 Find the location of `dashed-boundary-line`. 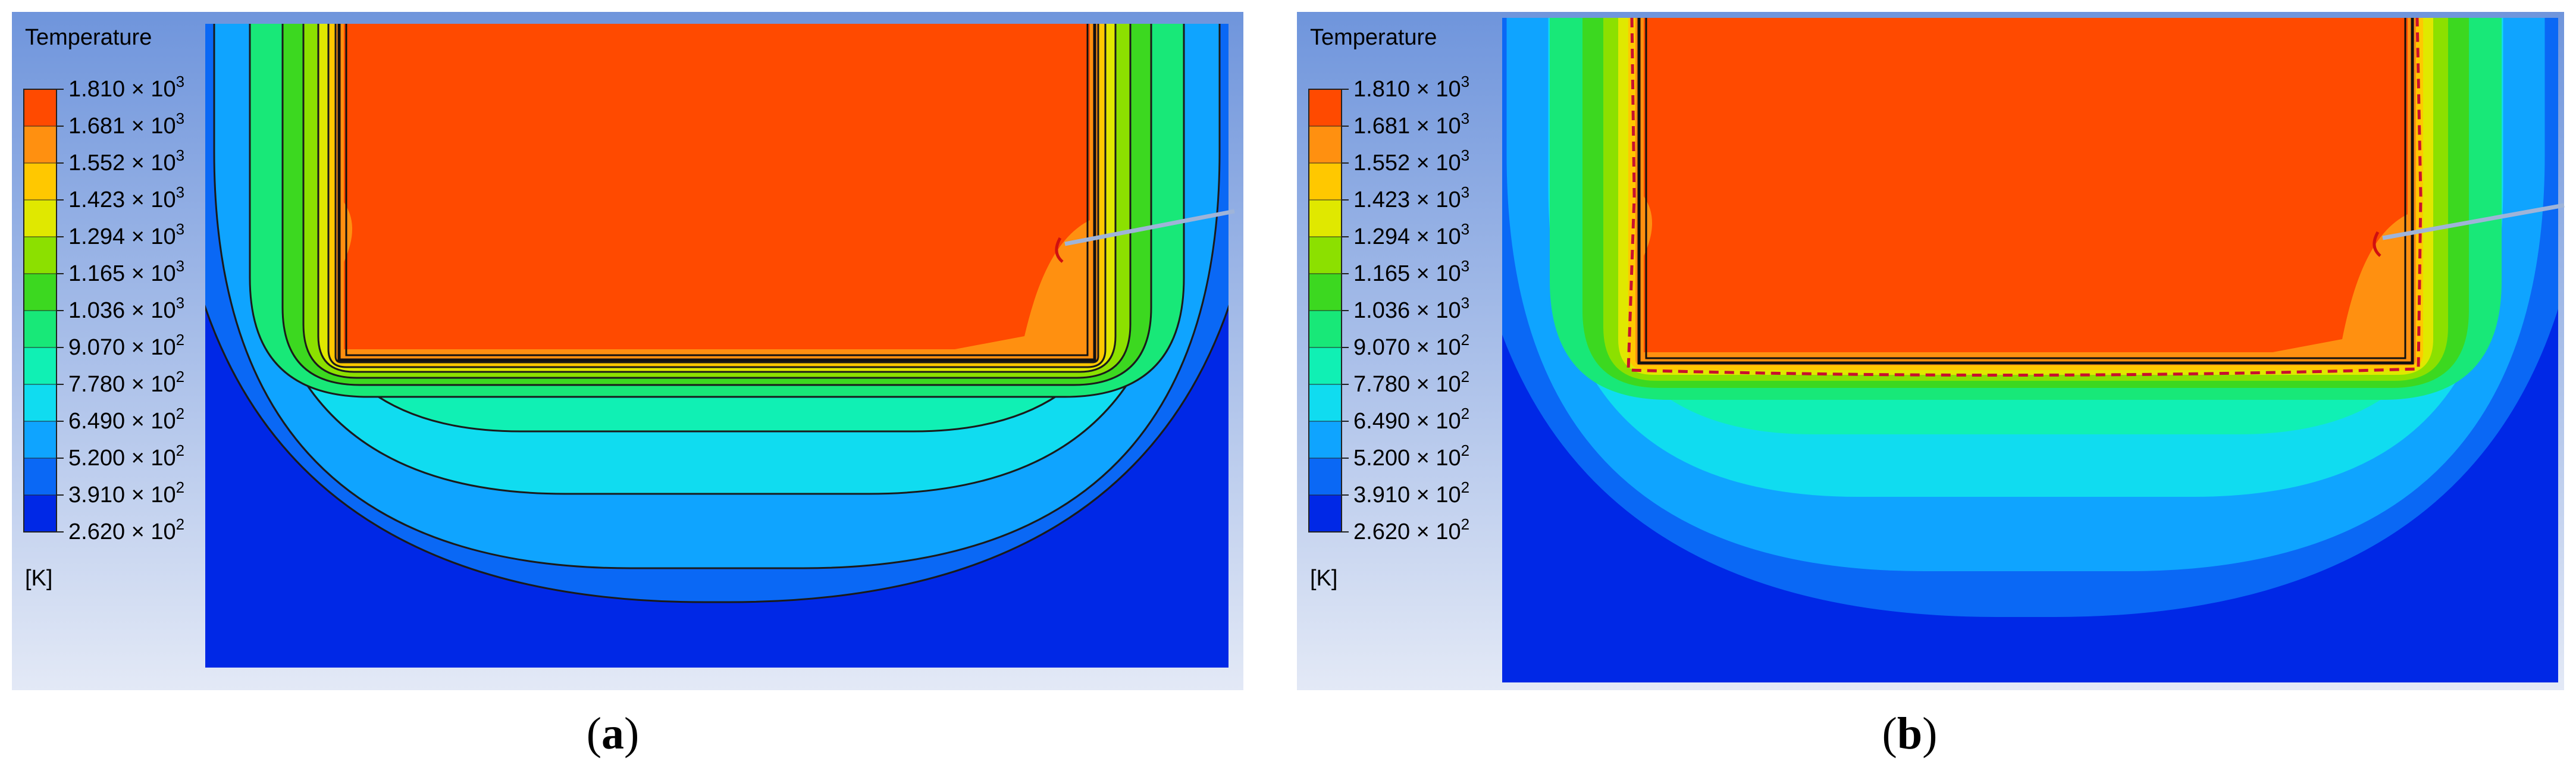

dashed-boundary-line is located at coordinates (2025, 197).